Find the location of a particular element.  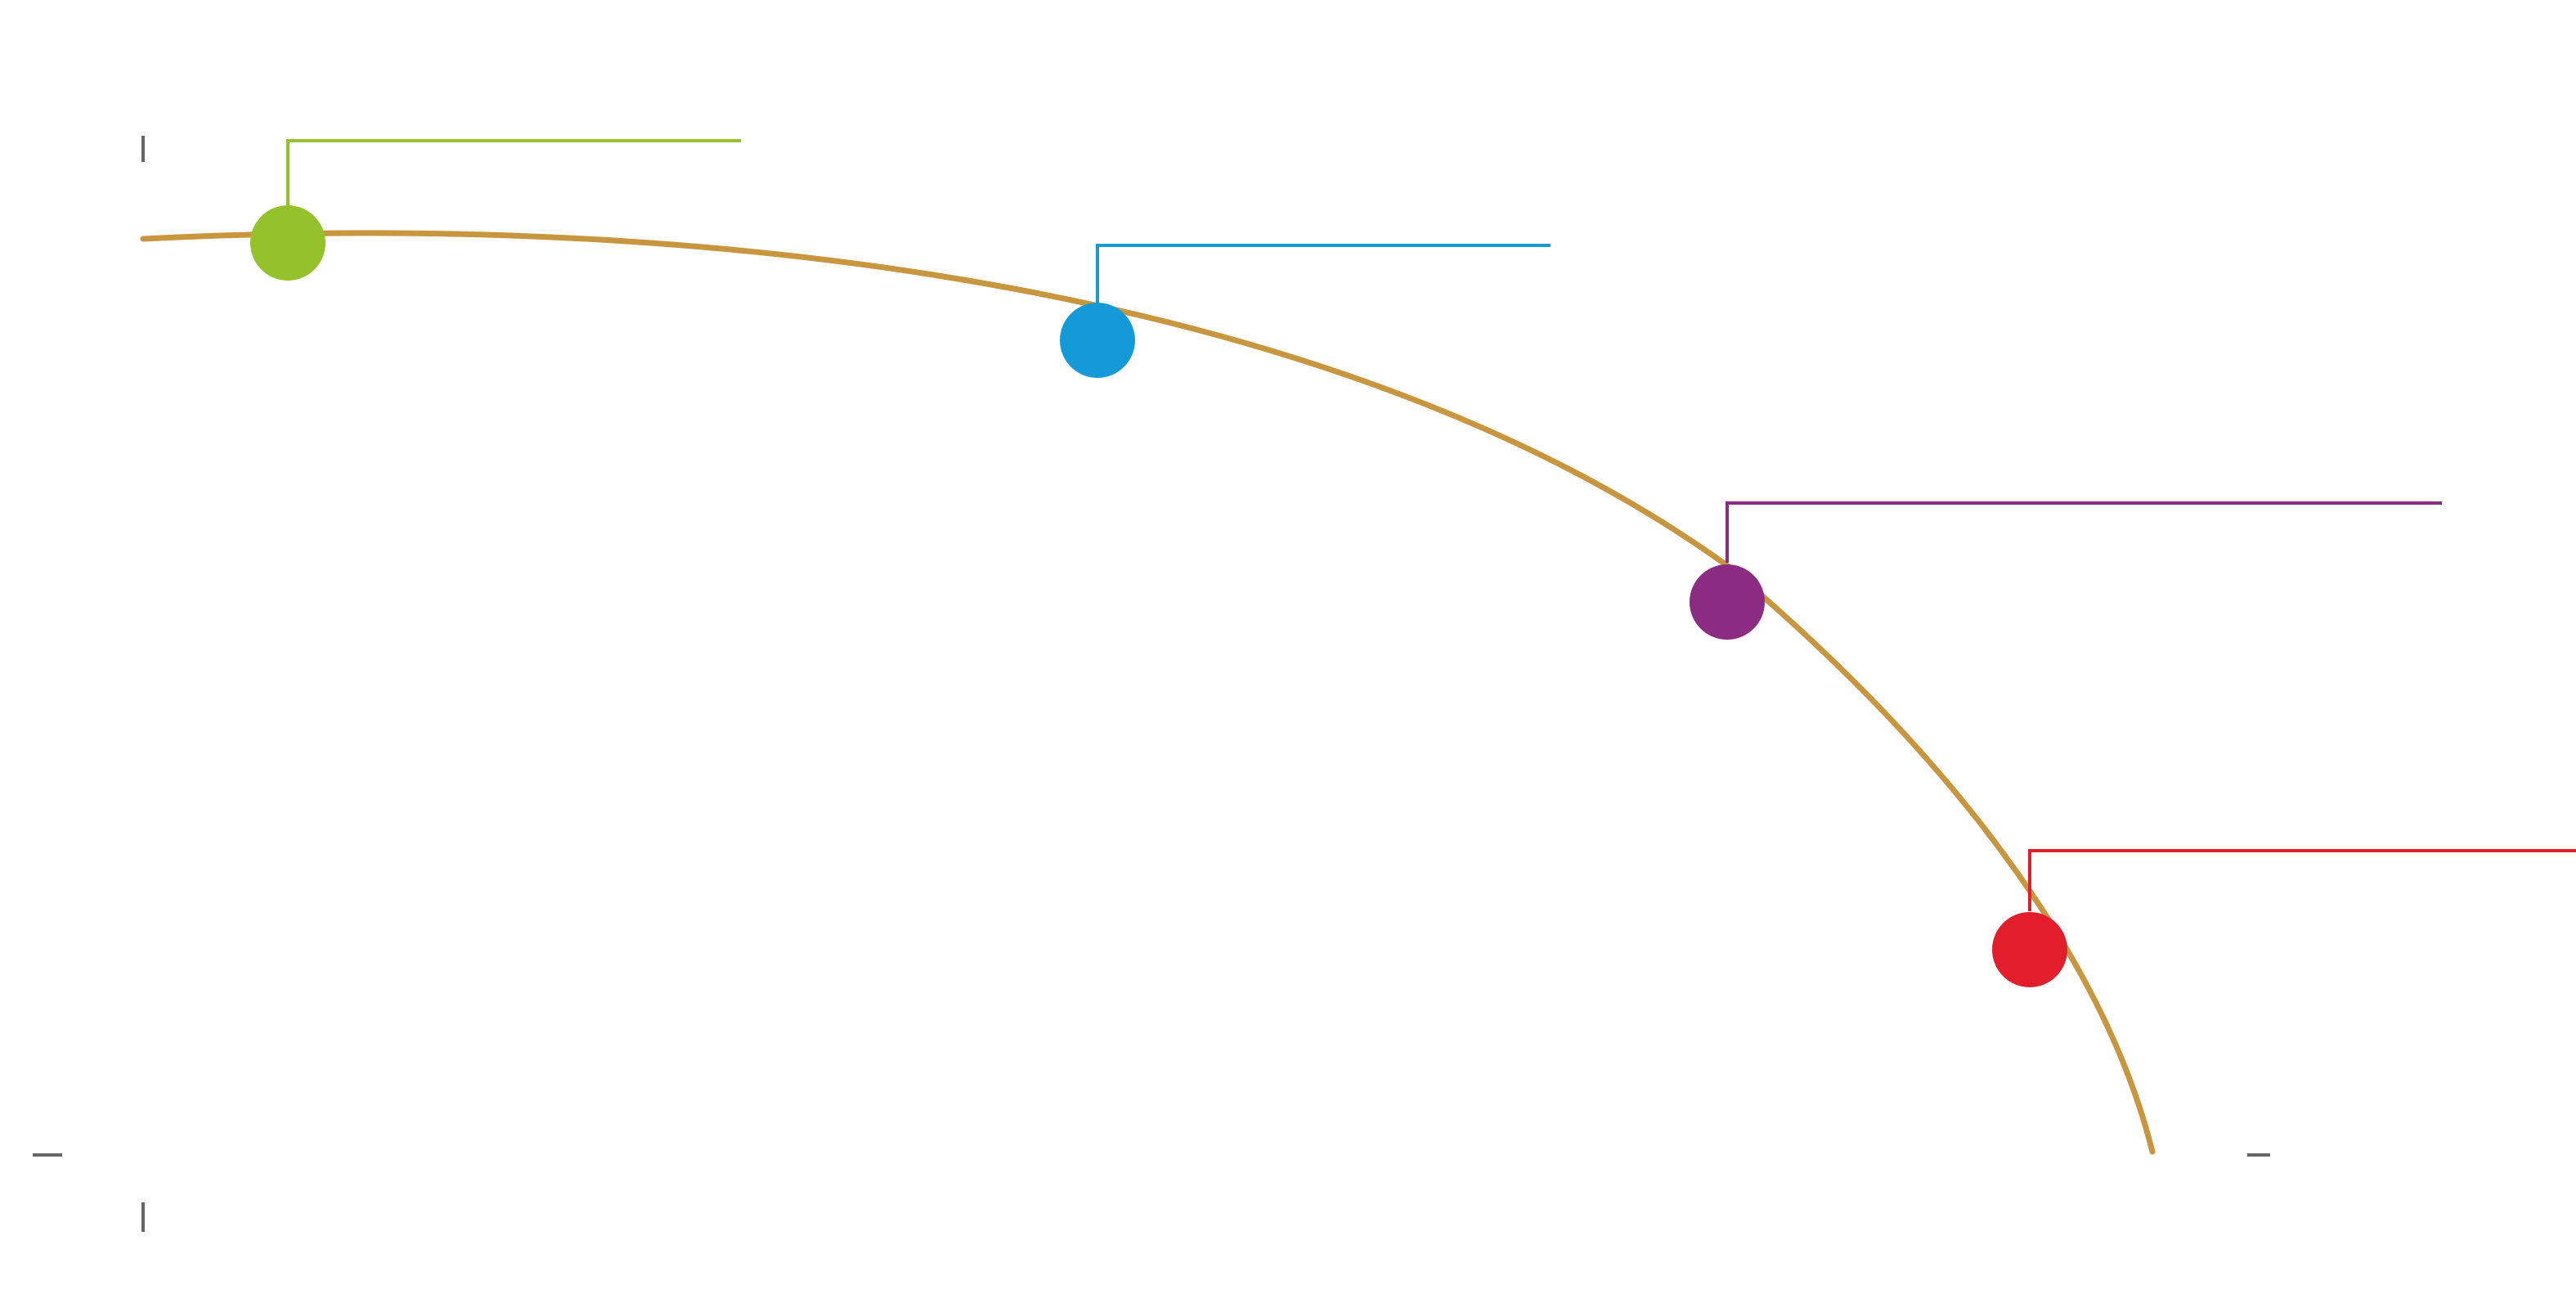

point-4-marker is located at coordinates (2030, 949).